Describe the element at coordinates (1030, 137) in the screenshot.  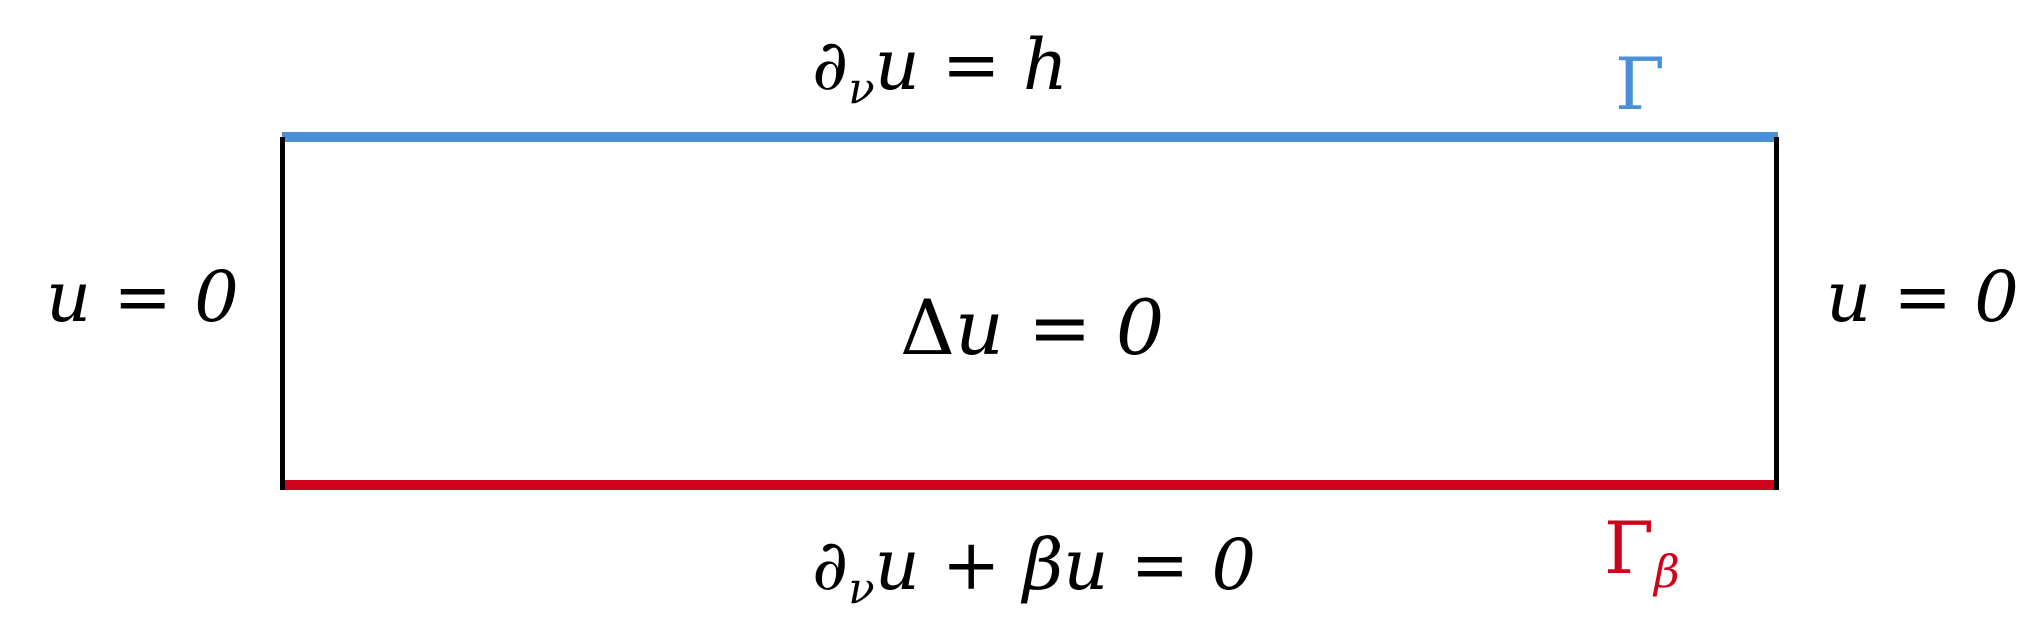
I see `top-boundary-edge` at that location.